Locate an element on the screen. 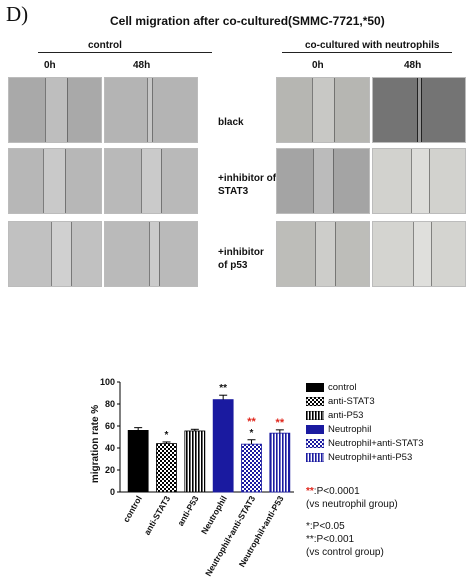 This screenshot has height=580, width=468. legend-swatch-neutrophil-anti-stat3 is located at coordinates (315, 443).